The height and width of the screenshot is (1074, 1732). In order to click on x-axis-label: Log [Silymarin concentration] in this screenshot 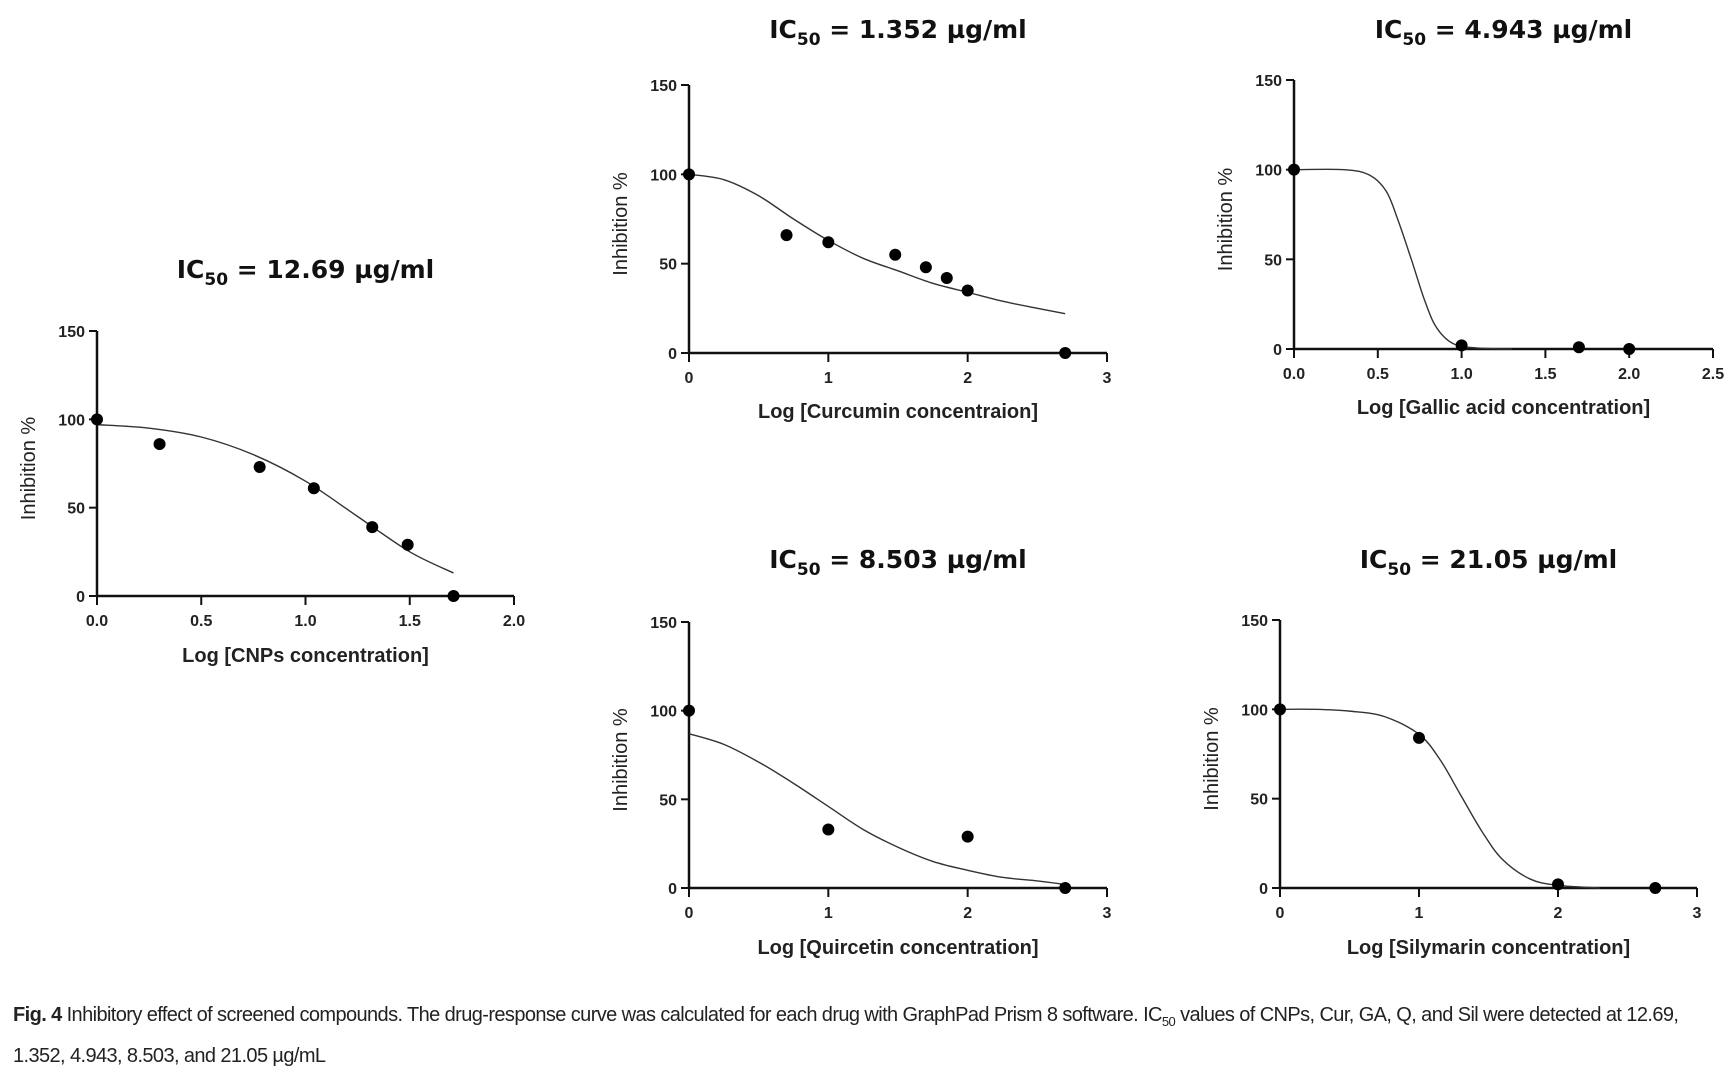, I will do `click(1488, 948)`.